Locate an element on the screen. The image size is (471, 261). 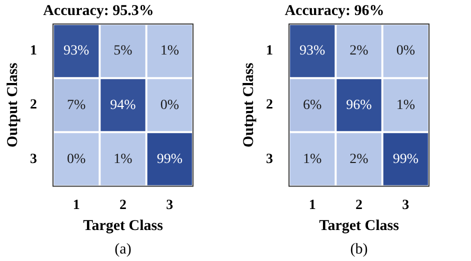
data-label: 6% is located at coordinates (312, 105).